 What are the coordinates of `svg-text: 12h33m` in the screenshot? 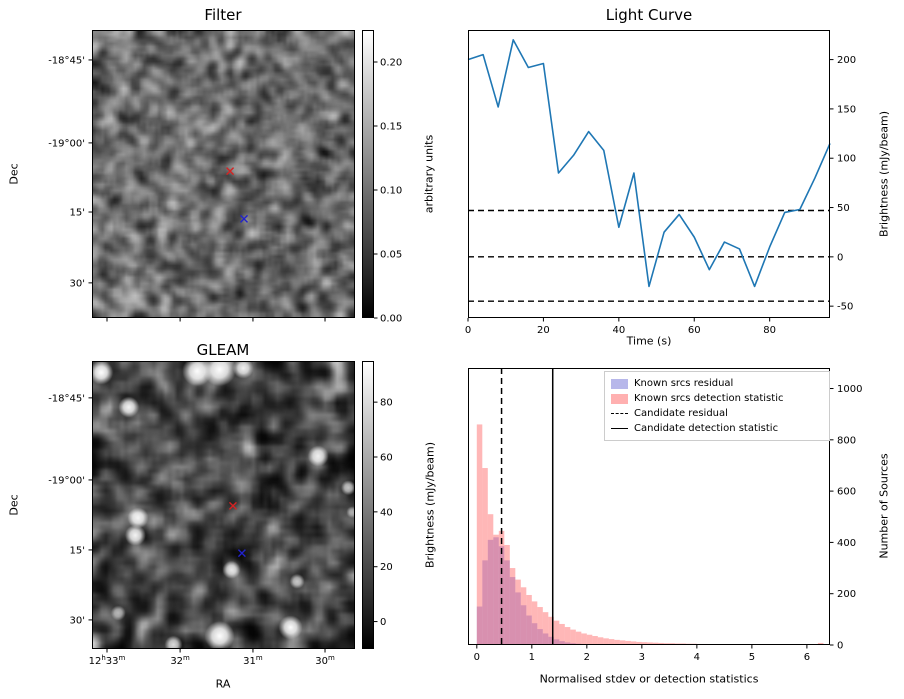 It's located at (107, 660).